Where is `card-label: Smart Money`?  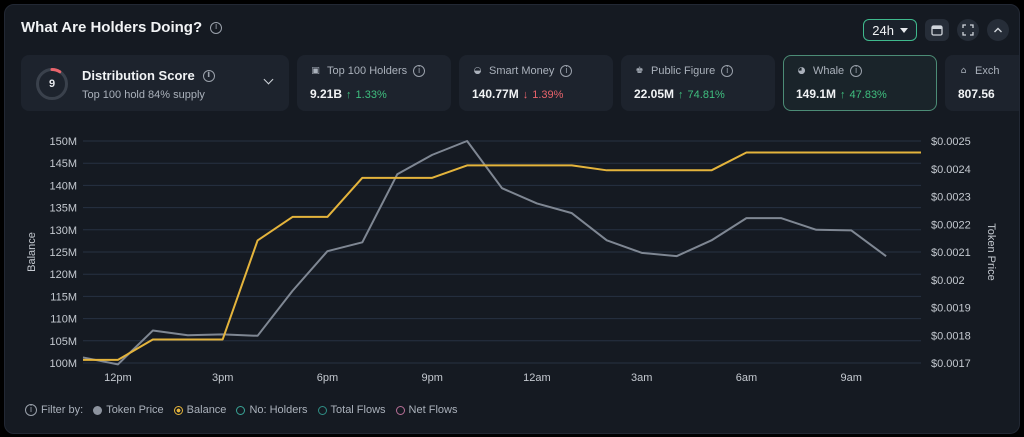 card-label: Smart Money is located at coordinates (522, 71).